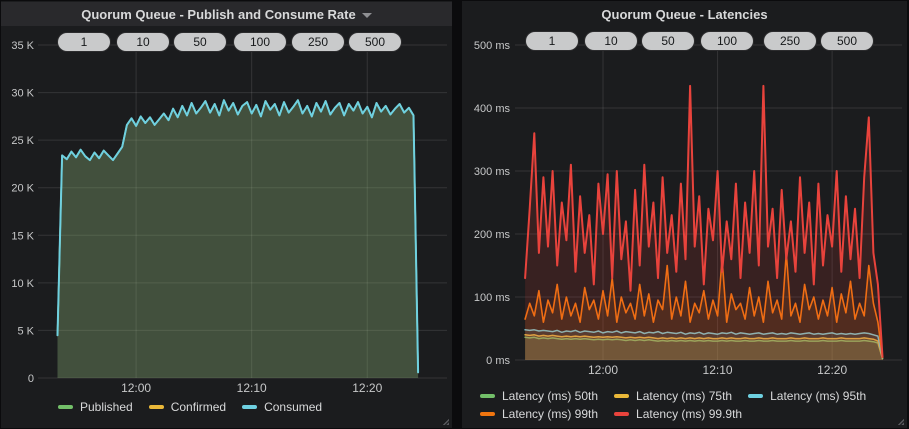  I want to click on legend-publish-consume: Published Confirmed Consumed, so click(190, 407).